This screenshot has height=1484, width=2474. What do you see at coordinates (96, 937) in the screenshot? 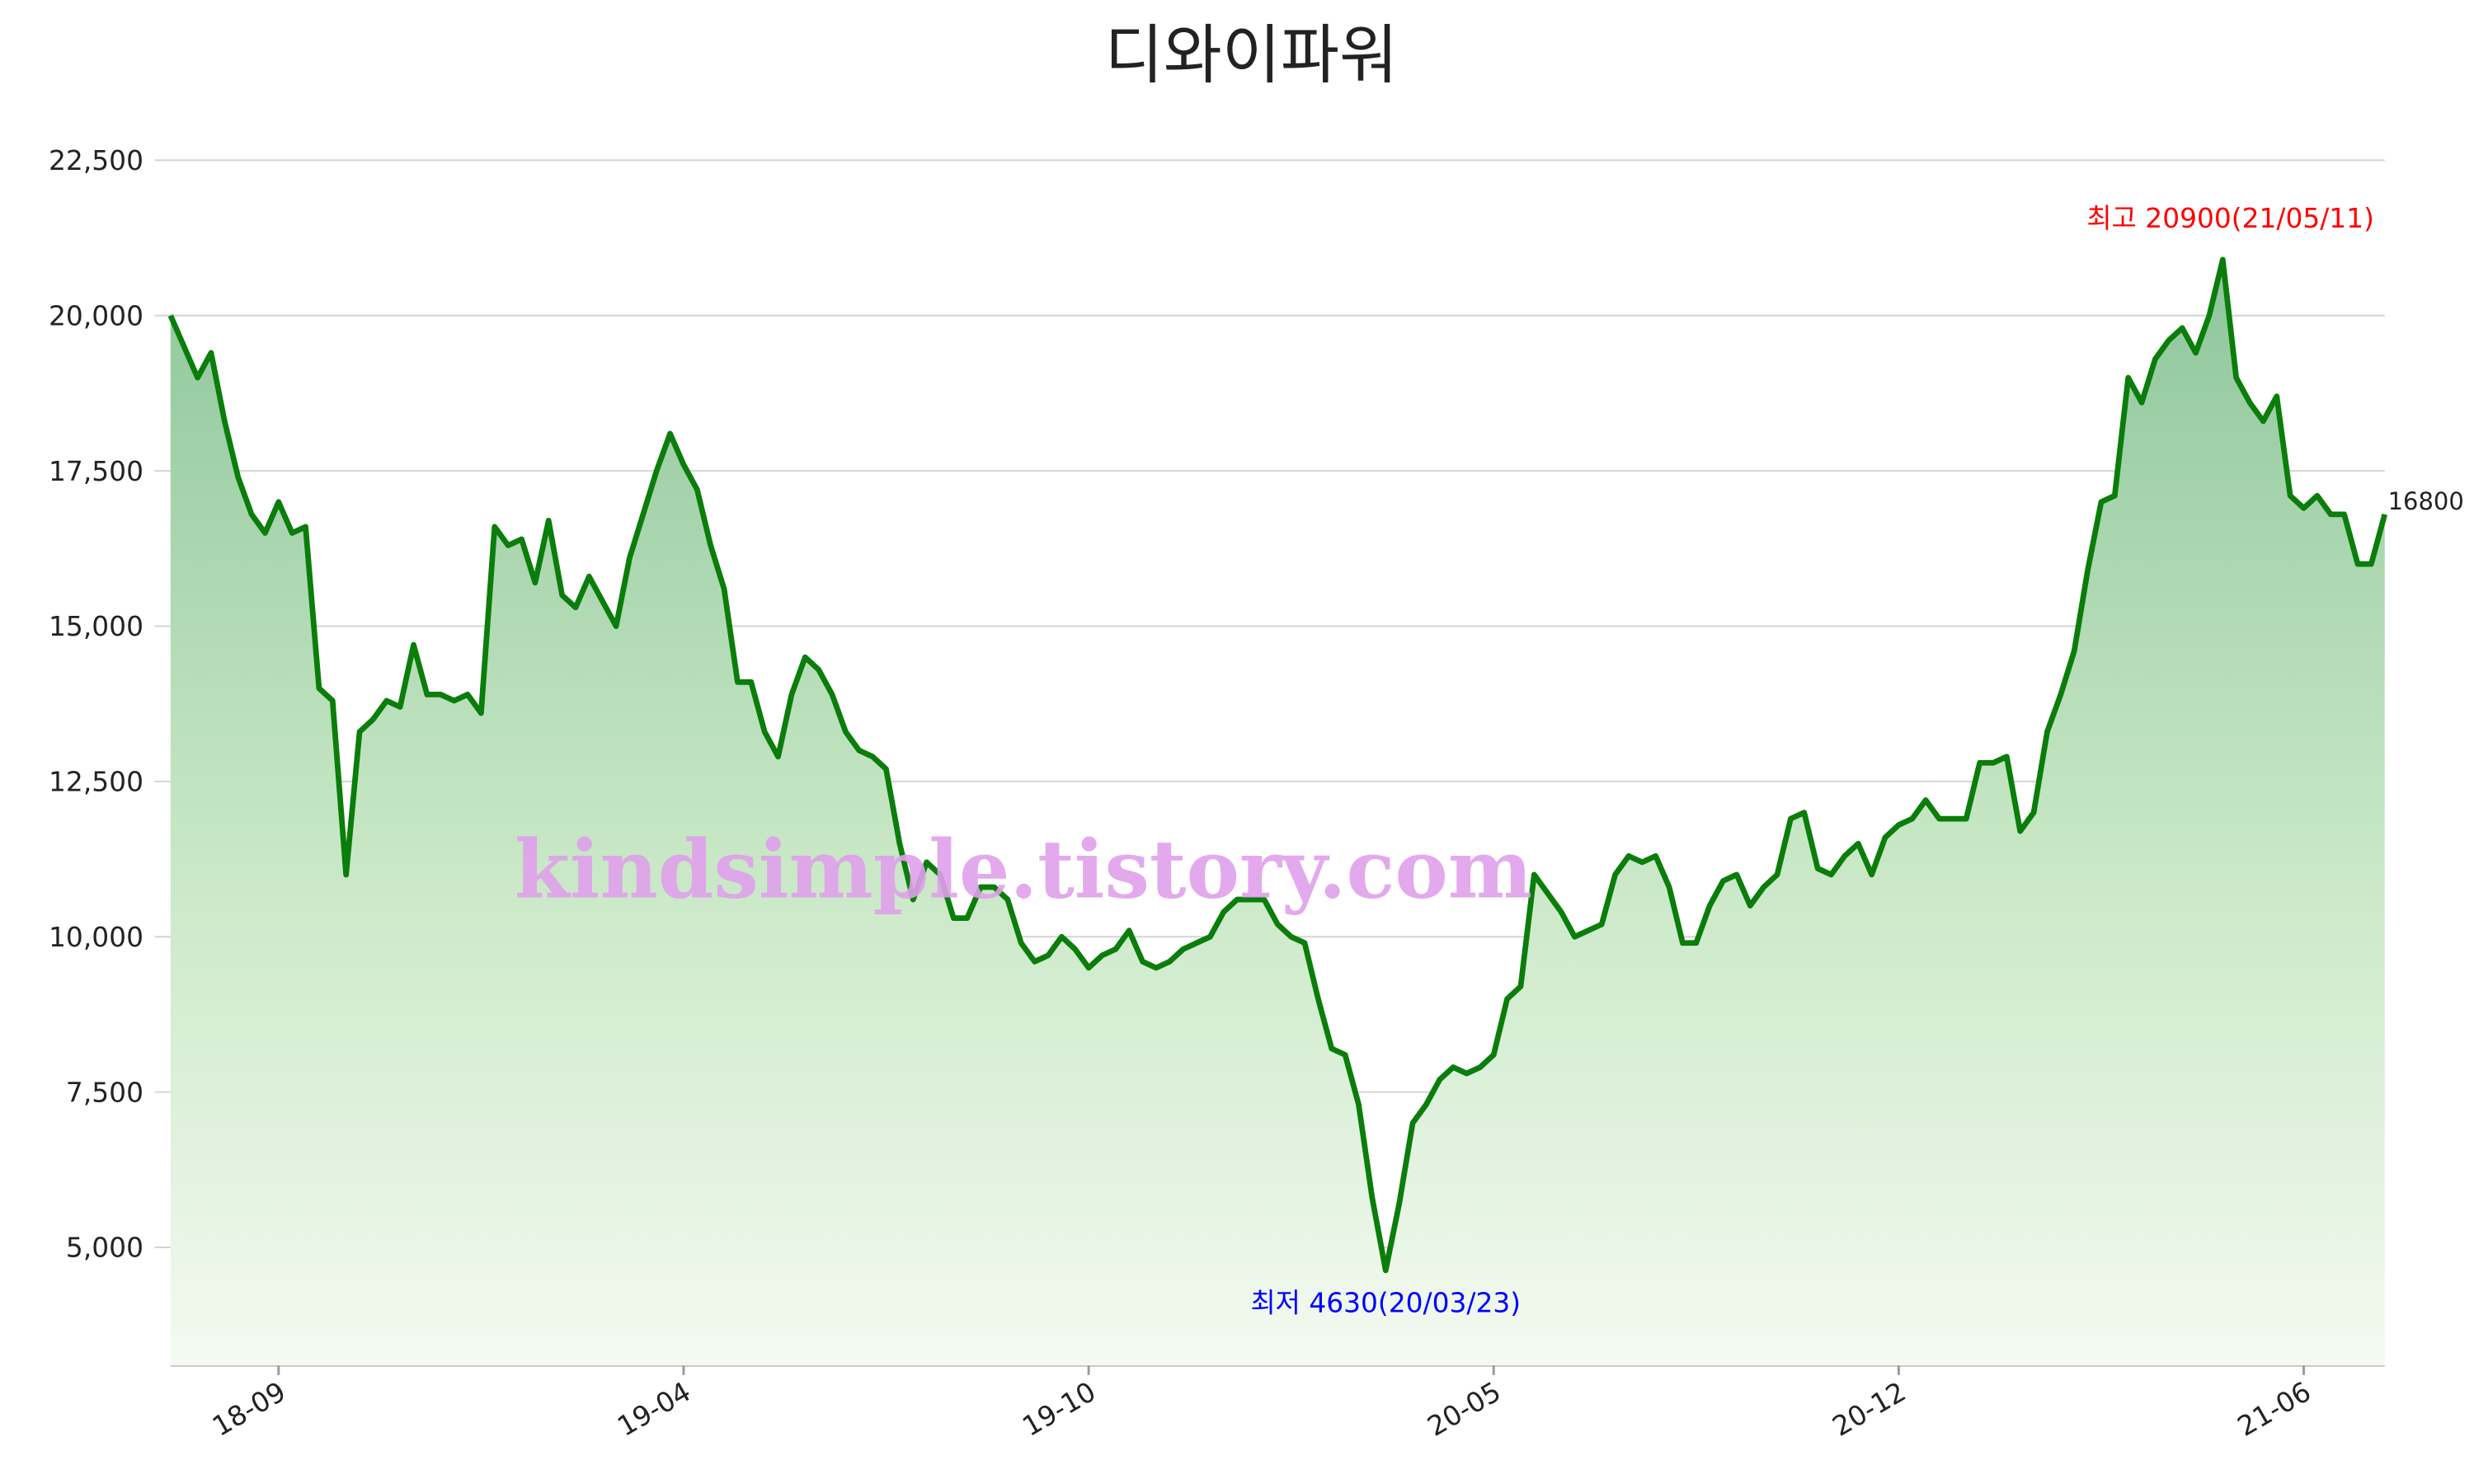
I see `y-tick-label: 10,000` at bounding box center [96, 937].